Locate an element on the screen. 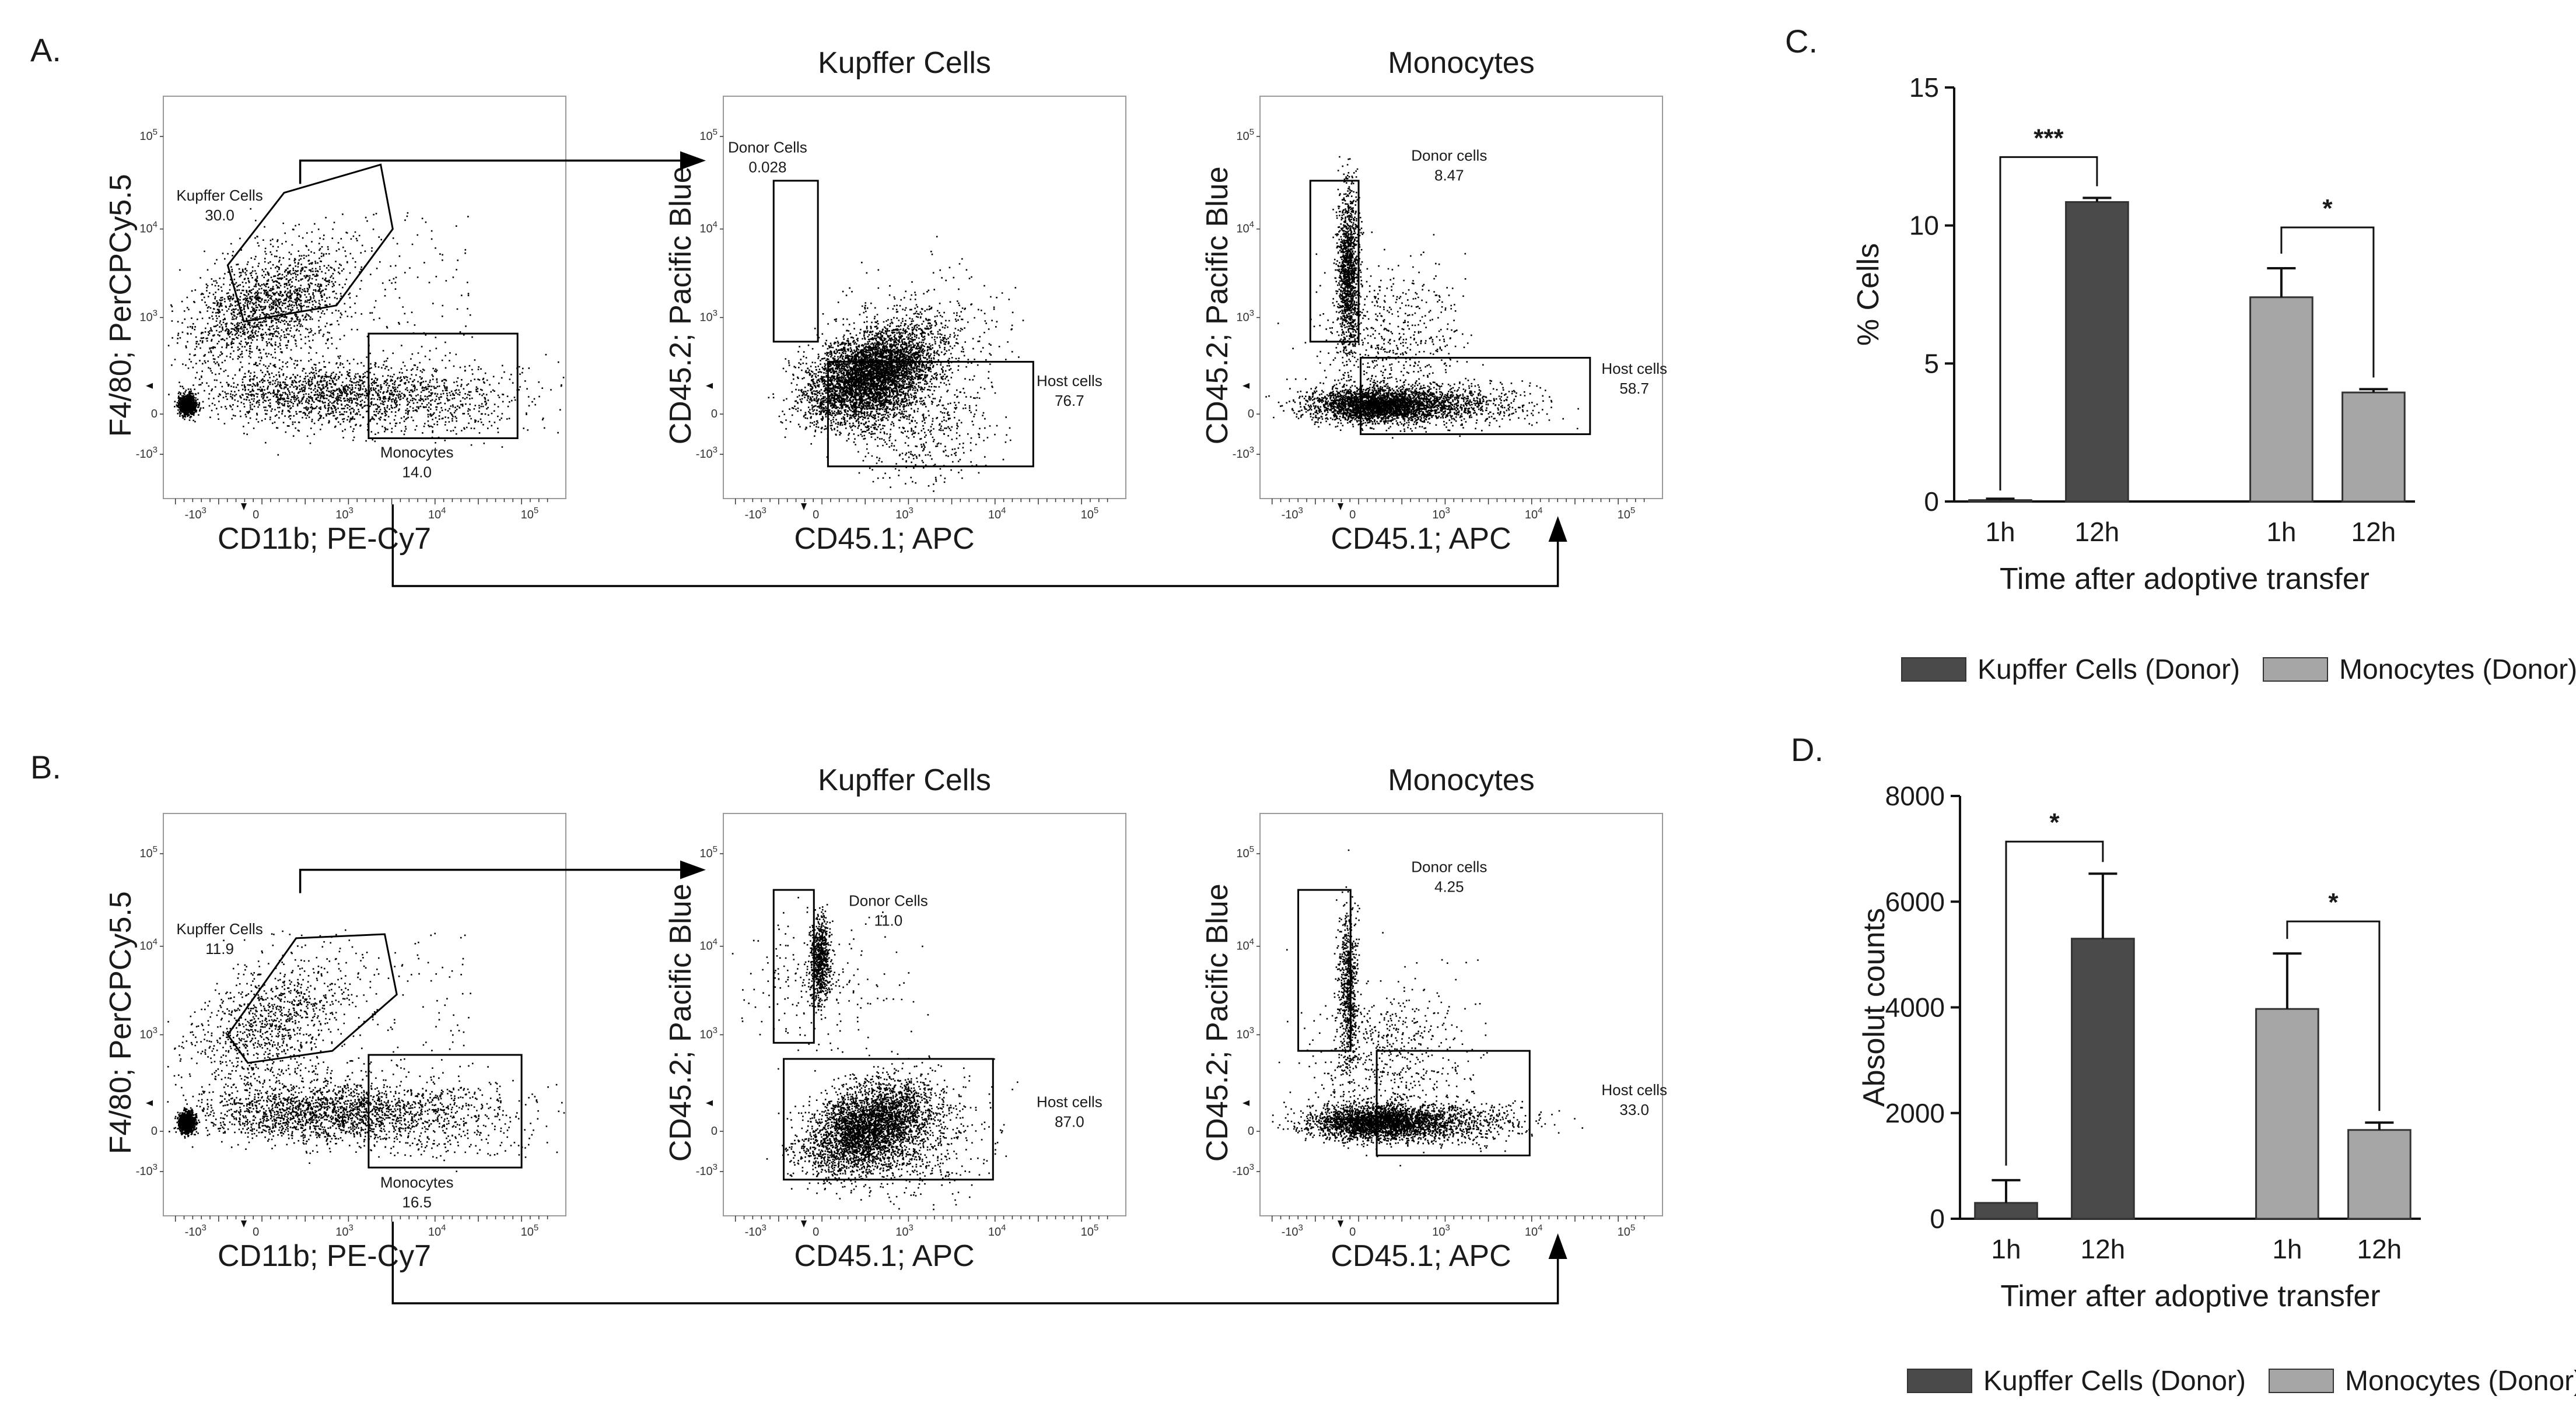  gate-value: 58.7 is located at coordinates (1634, 388).